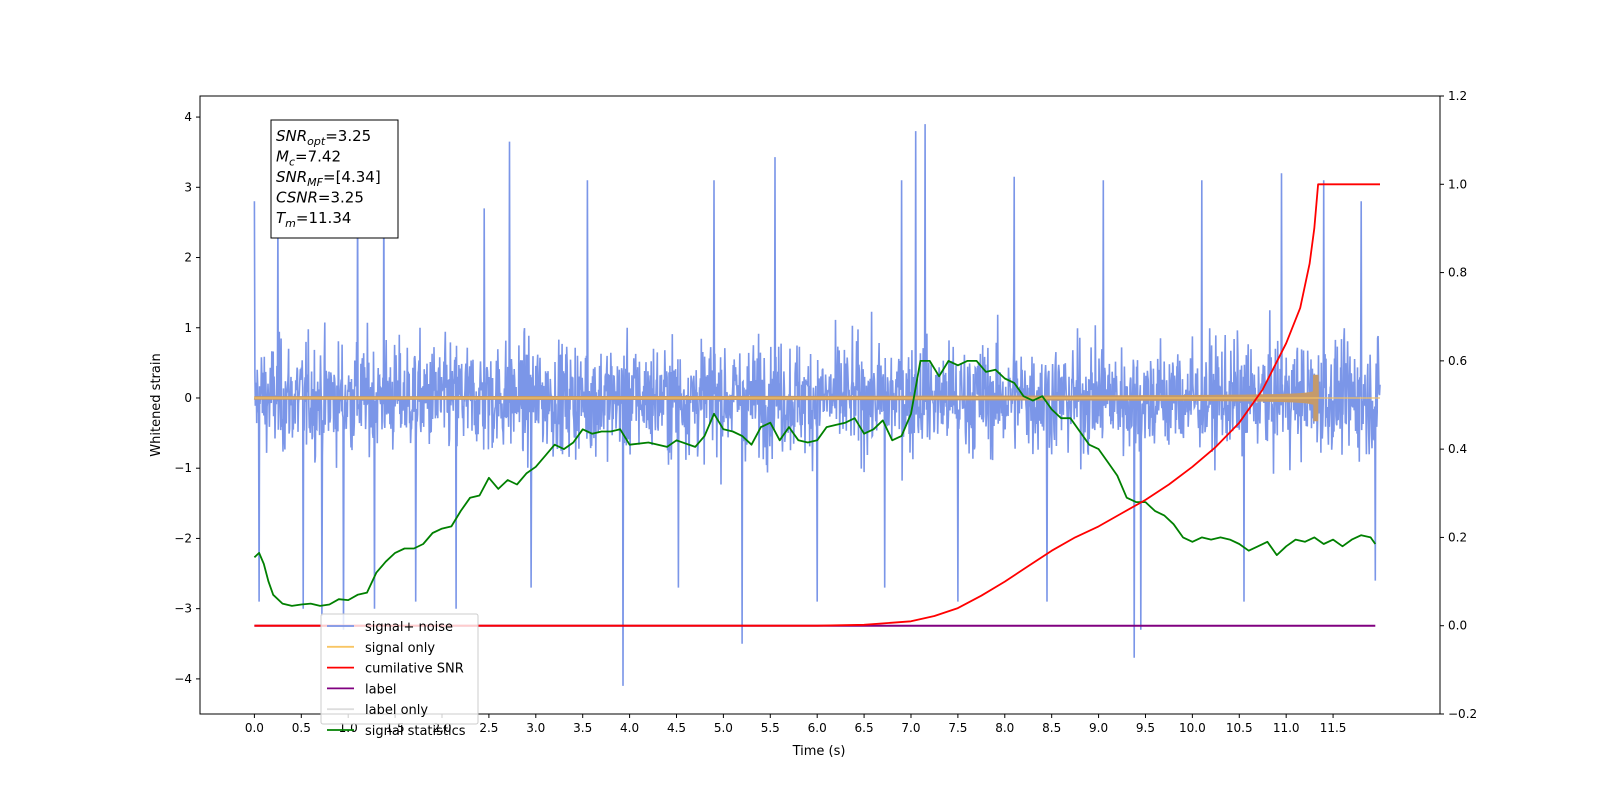 The width and height of the screenshot is (1600, 800). What do you see at coordinates (1457, 273) in the screenshot?
I see `y2-tick-label: 0.8` at bounding box center [1457, 273].